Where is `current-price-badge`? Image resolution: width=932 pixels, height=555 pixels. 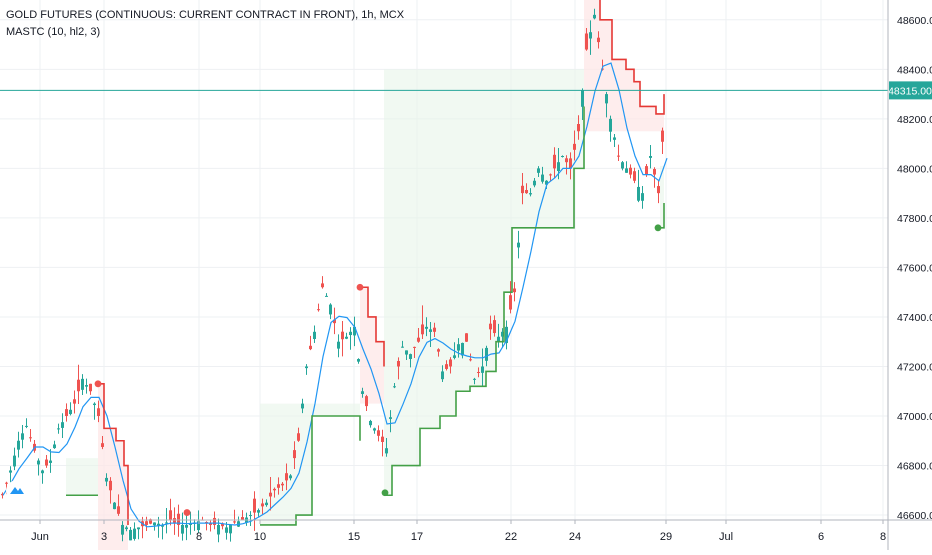
current-price-badge is located at coordinates (910, 90).